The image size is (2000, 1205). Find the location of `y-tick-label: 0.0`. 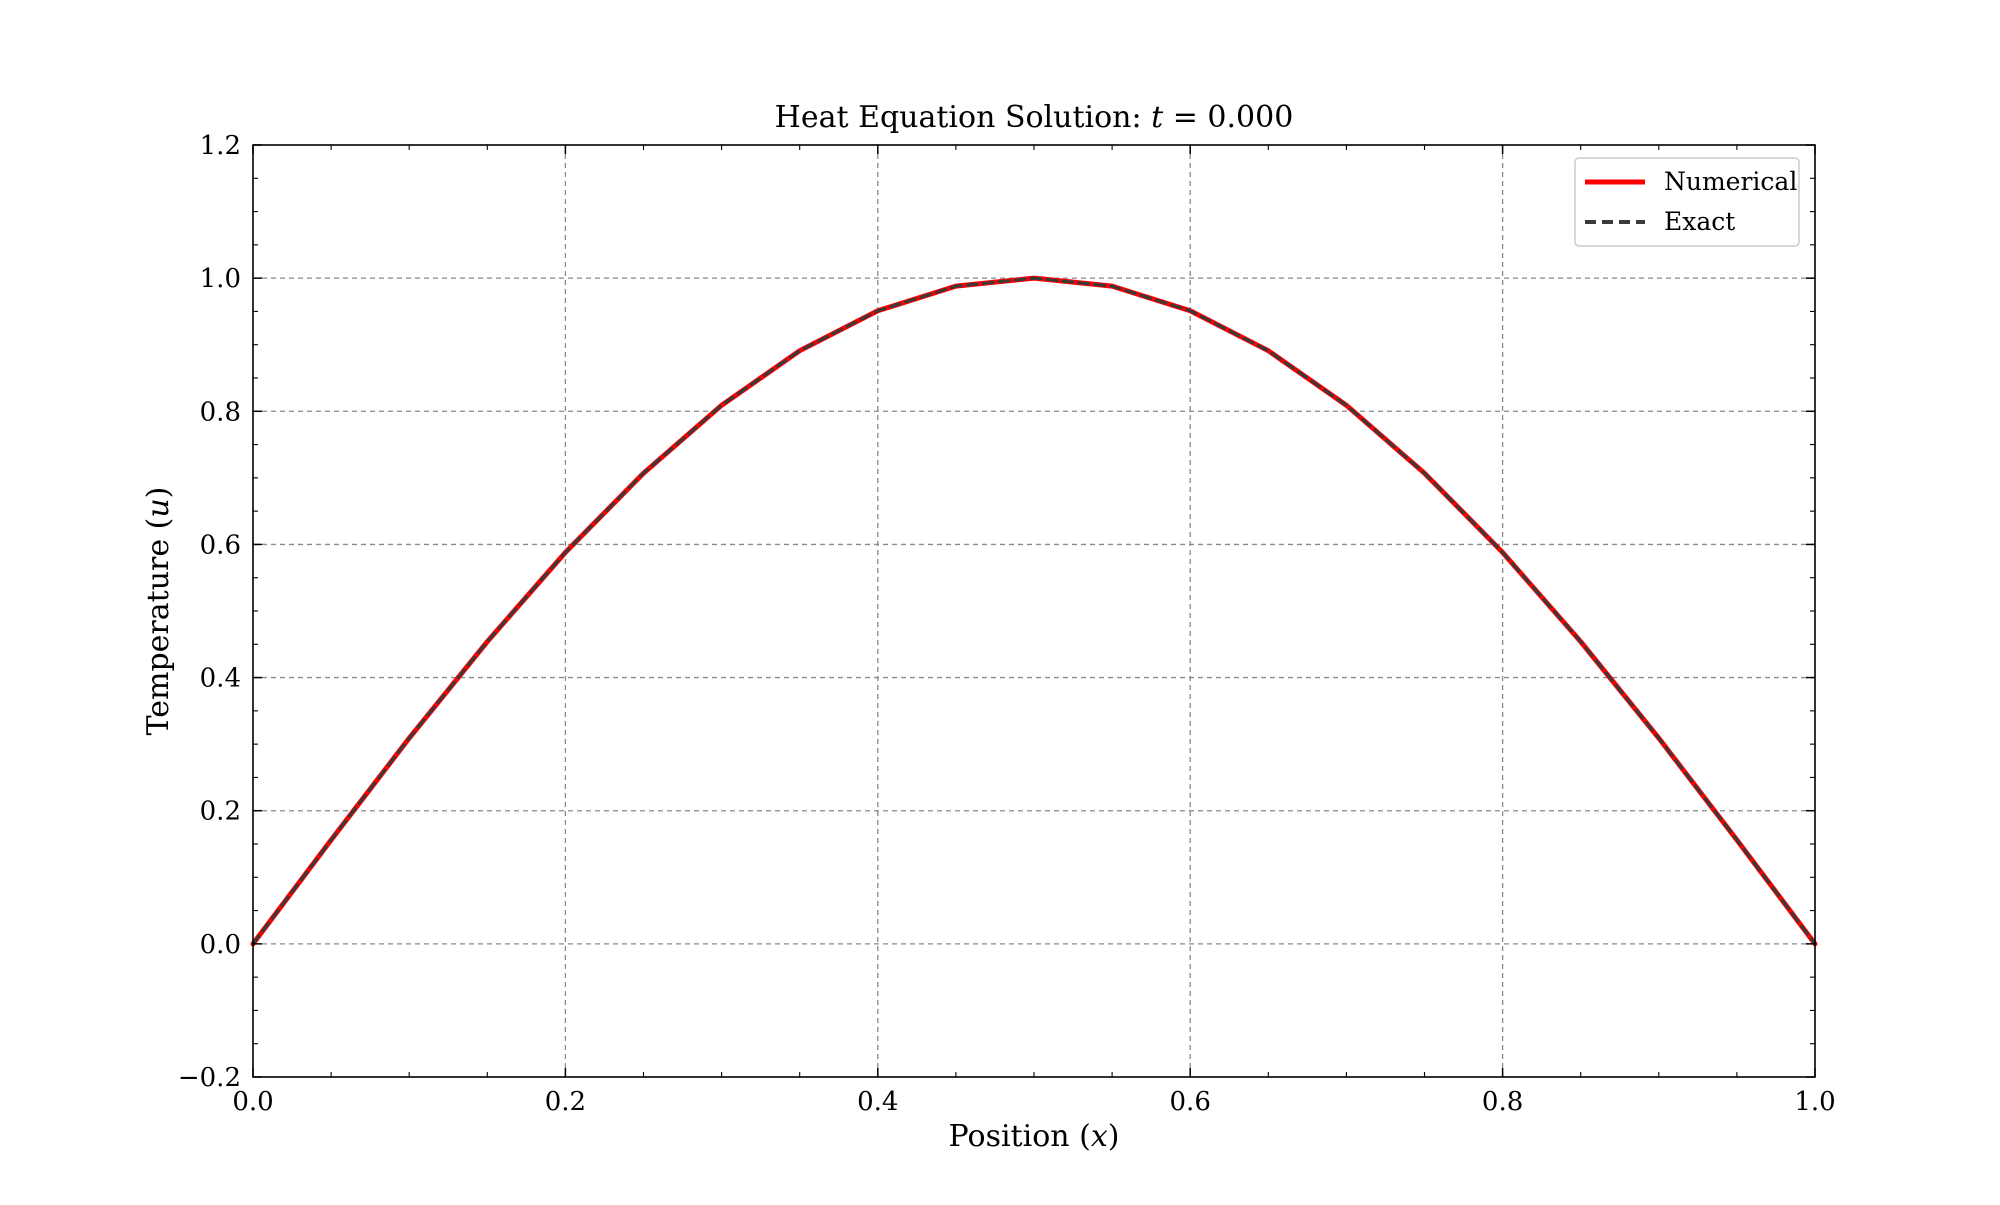

y-tick-label: 0.0 is located at coordinates (220, 945).